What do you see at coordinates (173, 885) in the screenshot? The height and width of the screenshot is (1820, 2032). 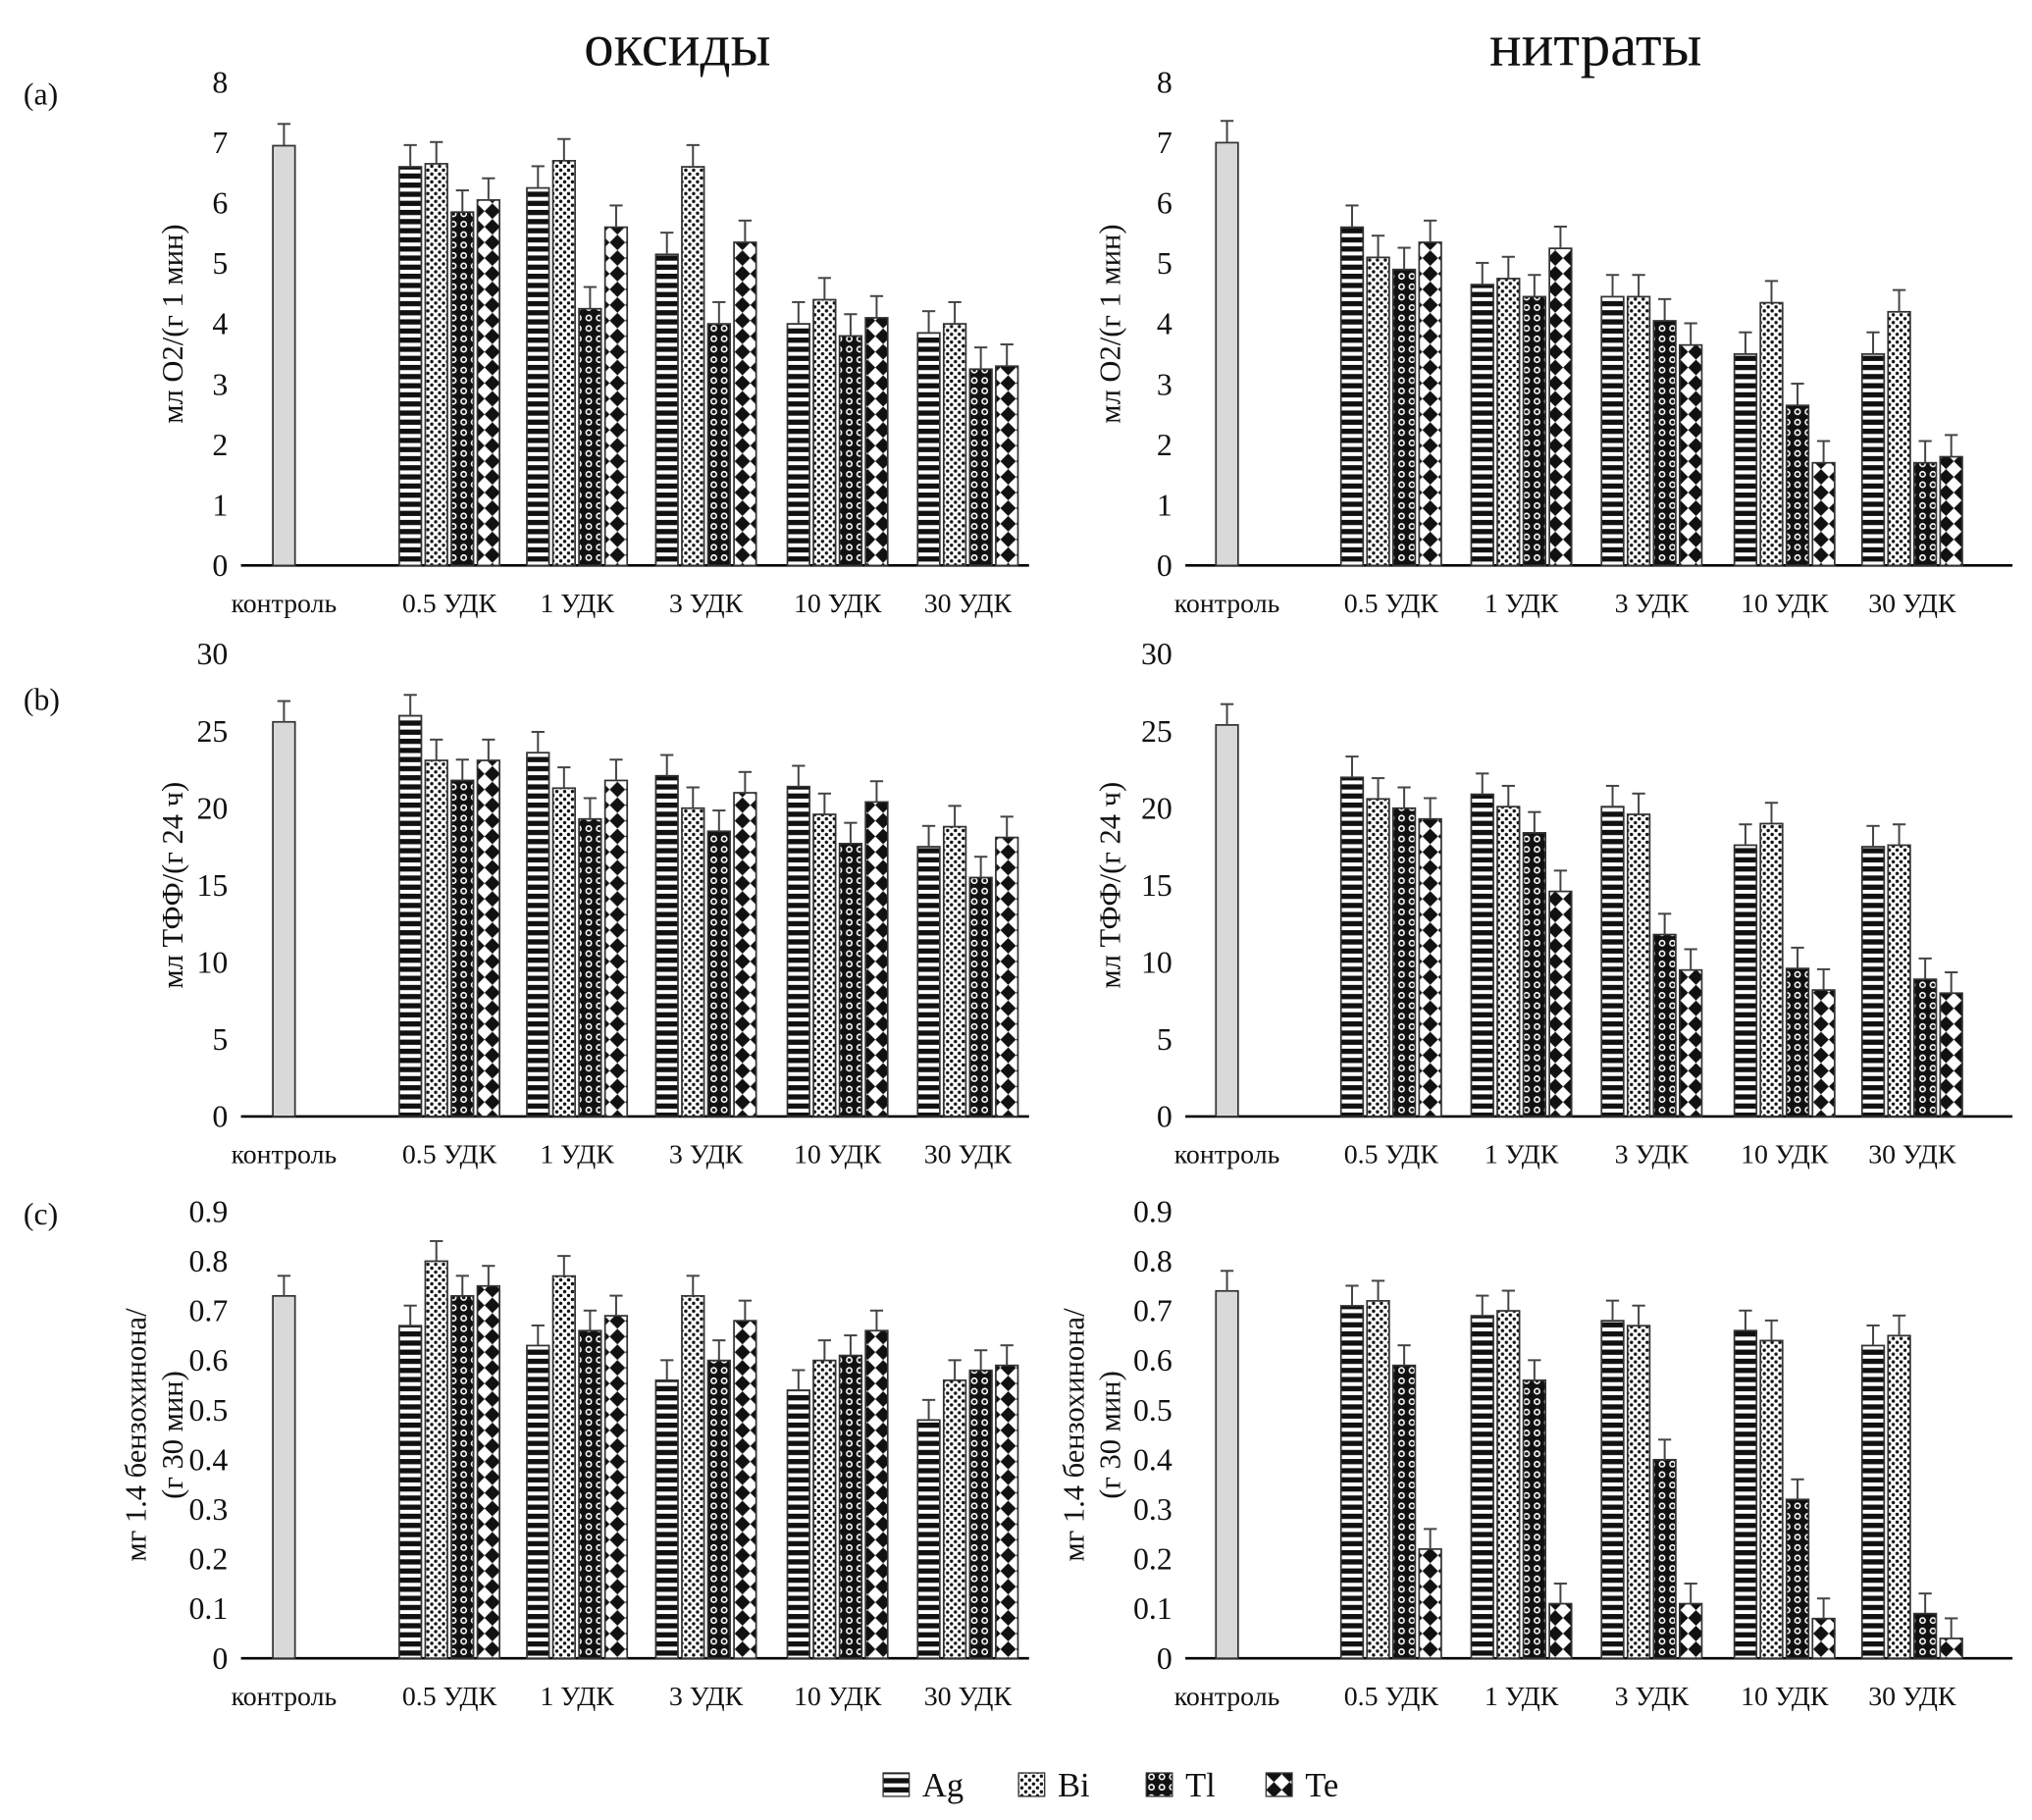 I see `y-axis-label: мл ТФФ/(г 24 ч)` at bounding box center [173, 885].